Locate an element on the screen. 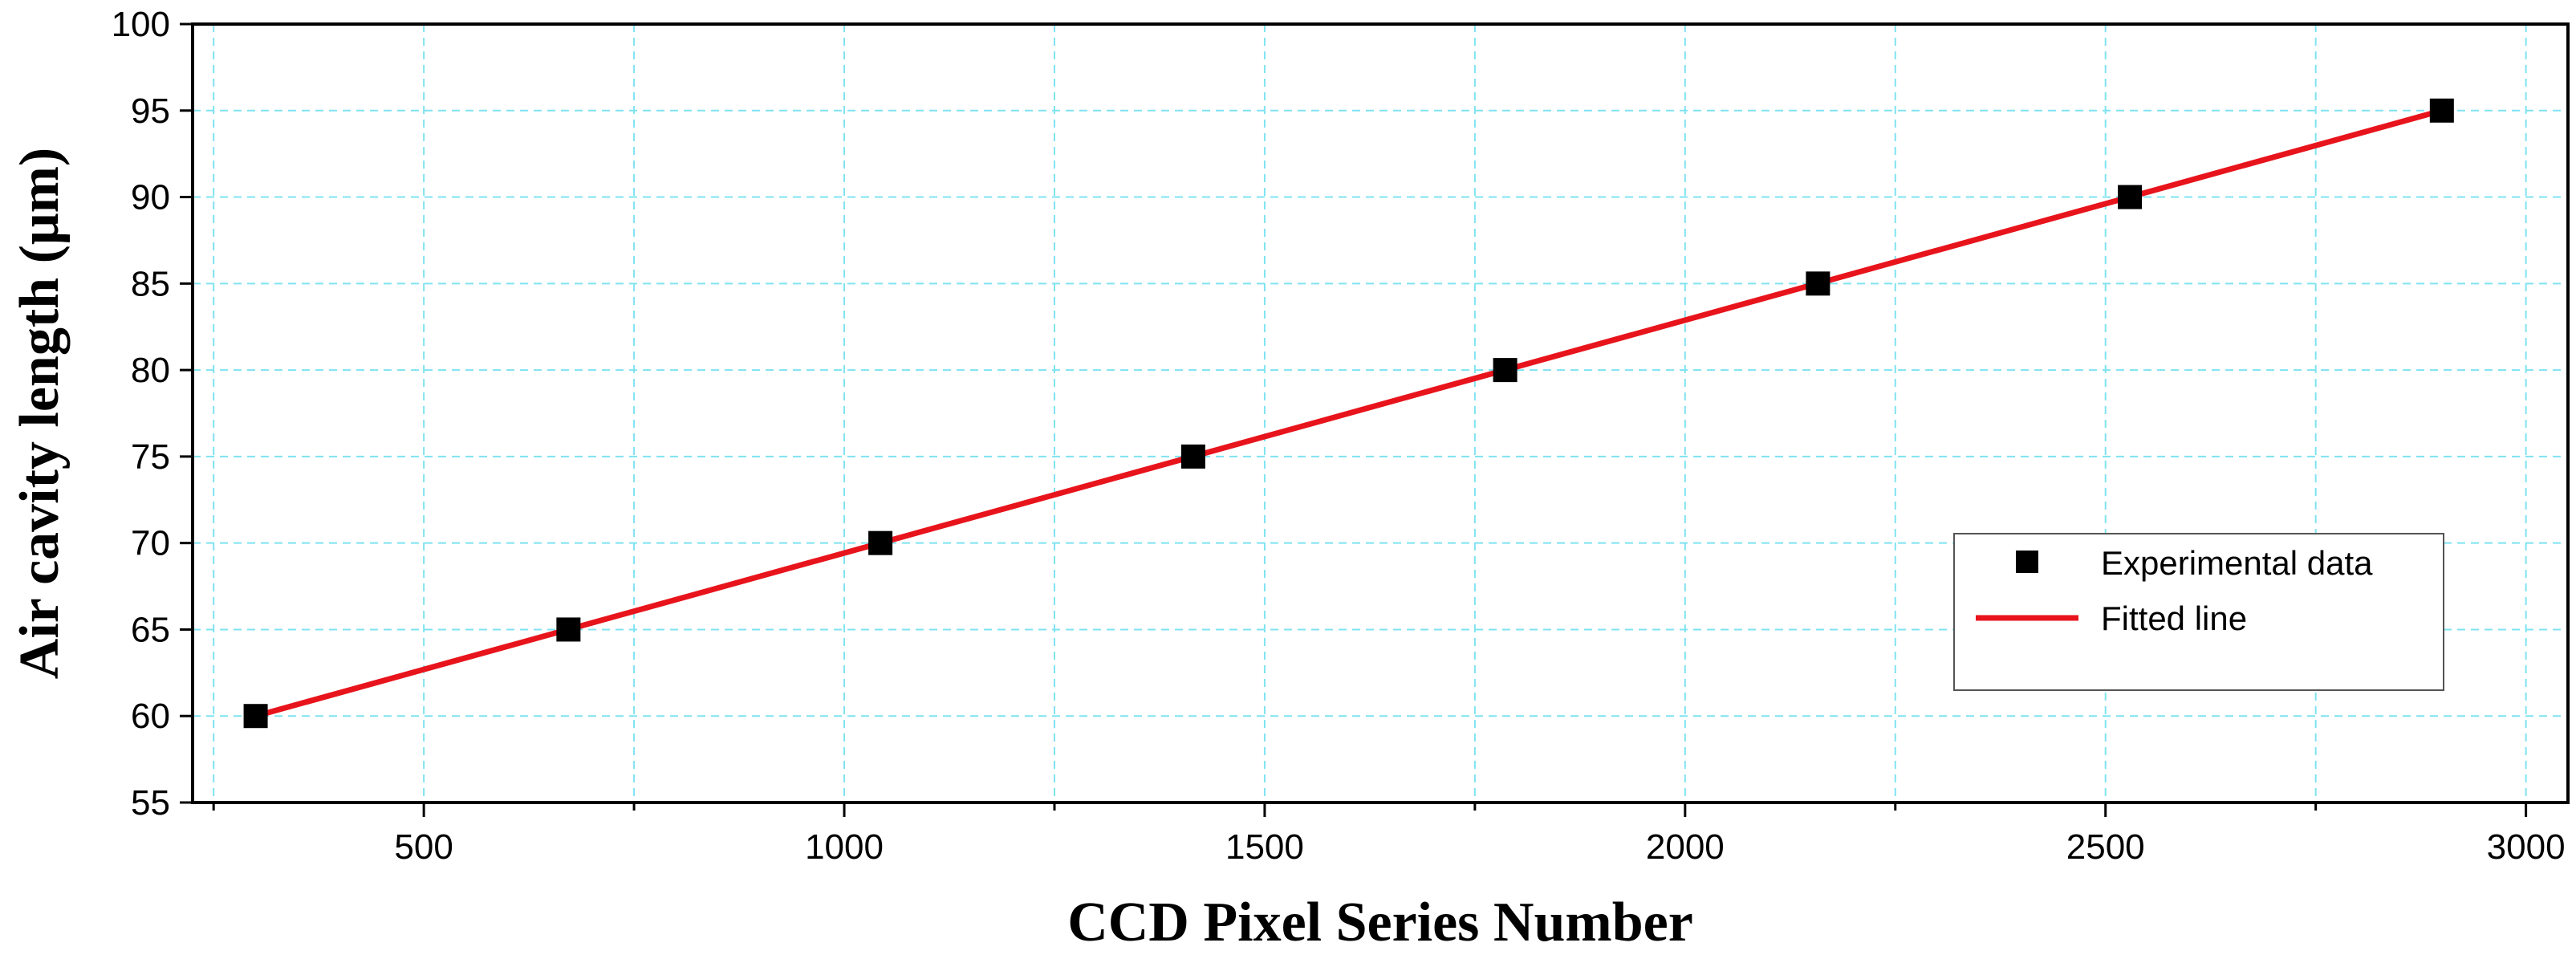 This screenshot has width=2576, height=959. x-tick-label: 1500 is located at coordinates (1264, 847).